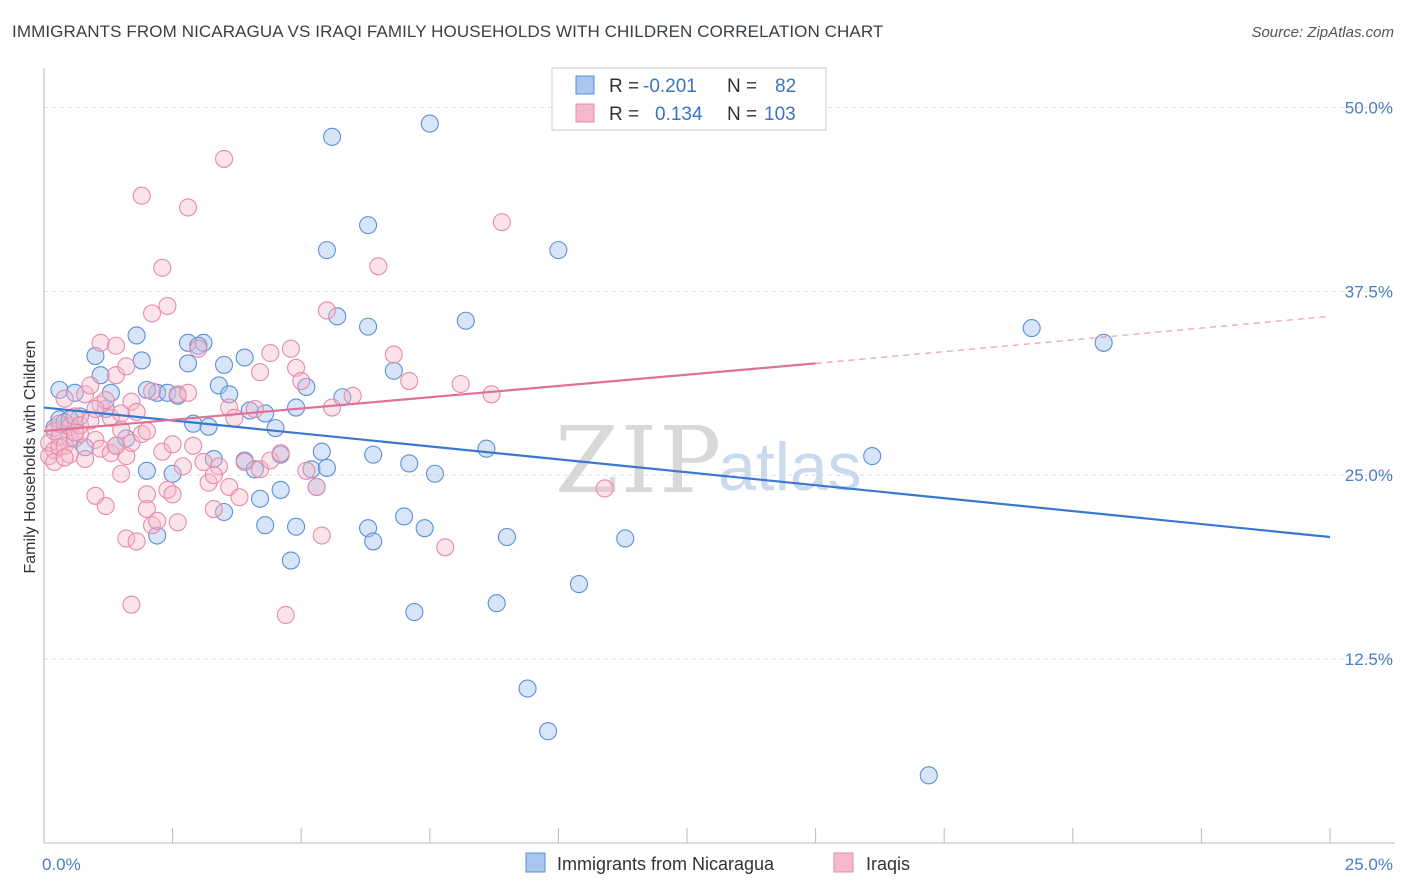 The height and width of the screenshot is (892, 1406). Describe the element at coordinates (639, 460) in the screenshot. I see `watermark-zip: ZIP` at that location.